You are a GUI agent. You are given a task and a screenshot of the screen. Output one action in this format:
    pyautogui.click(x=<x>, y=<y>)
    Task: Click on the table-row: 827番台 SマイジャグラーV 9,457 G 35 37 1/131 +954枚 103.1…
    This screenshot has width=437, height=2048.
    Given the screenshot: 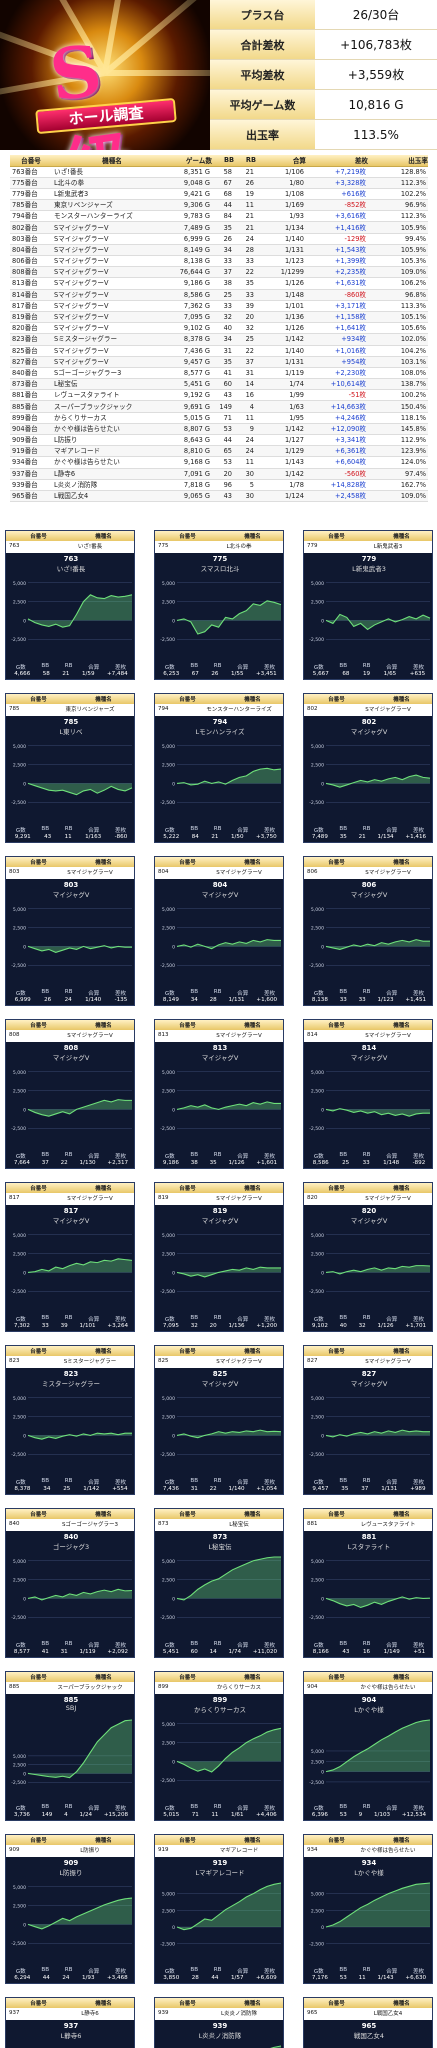 What is the action you would take?
    pyautogui.click(x=219, y=362)
    